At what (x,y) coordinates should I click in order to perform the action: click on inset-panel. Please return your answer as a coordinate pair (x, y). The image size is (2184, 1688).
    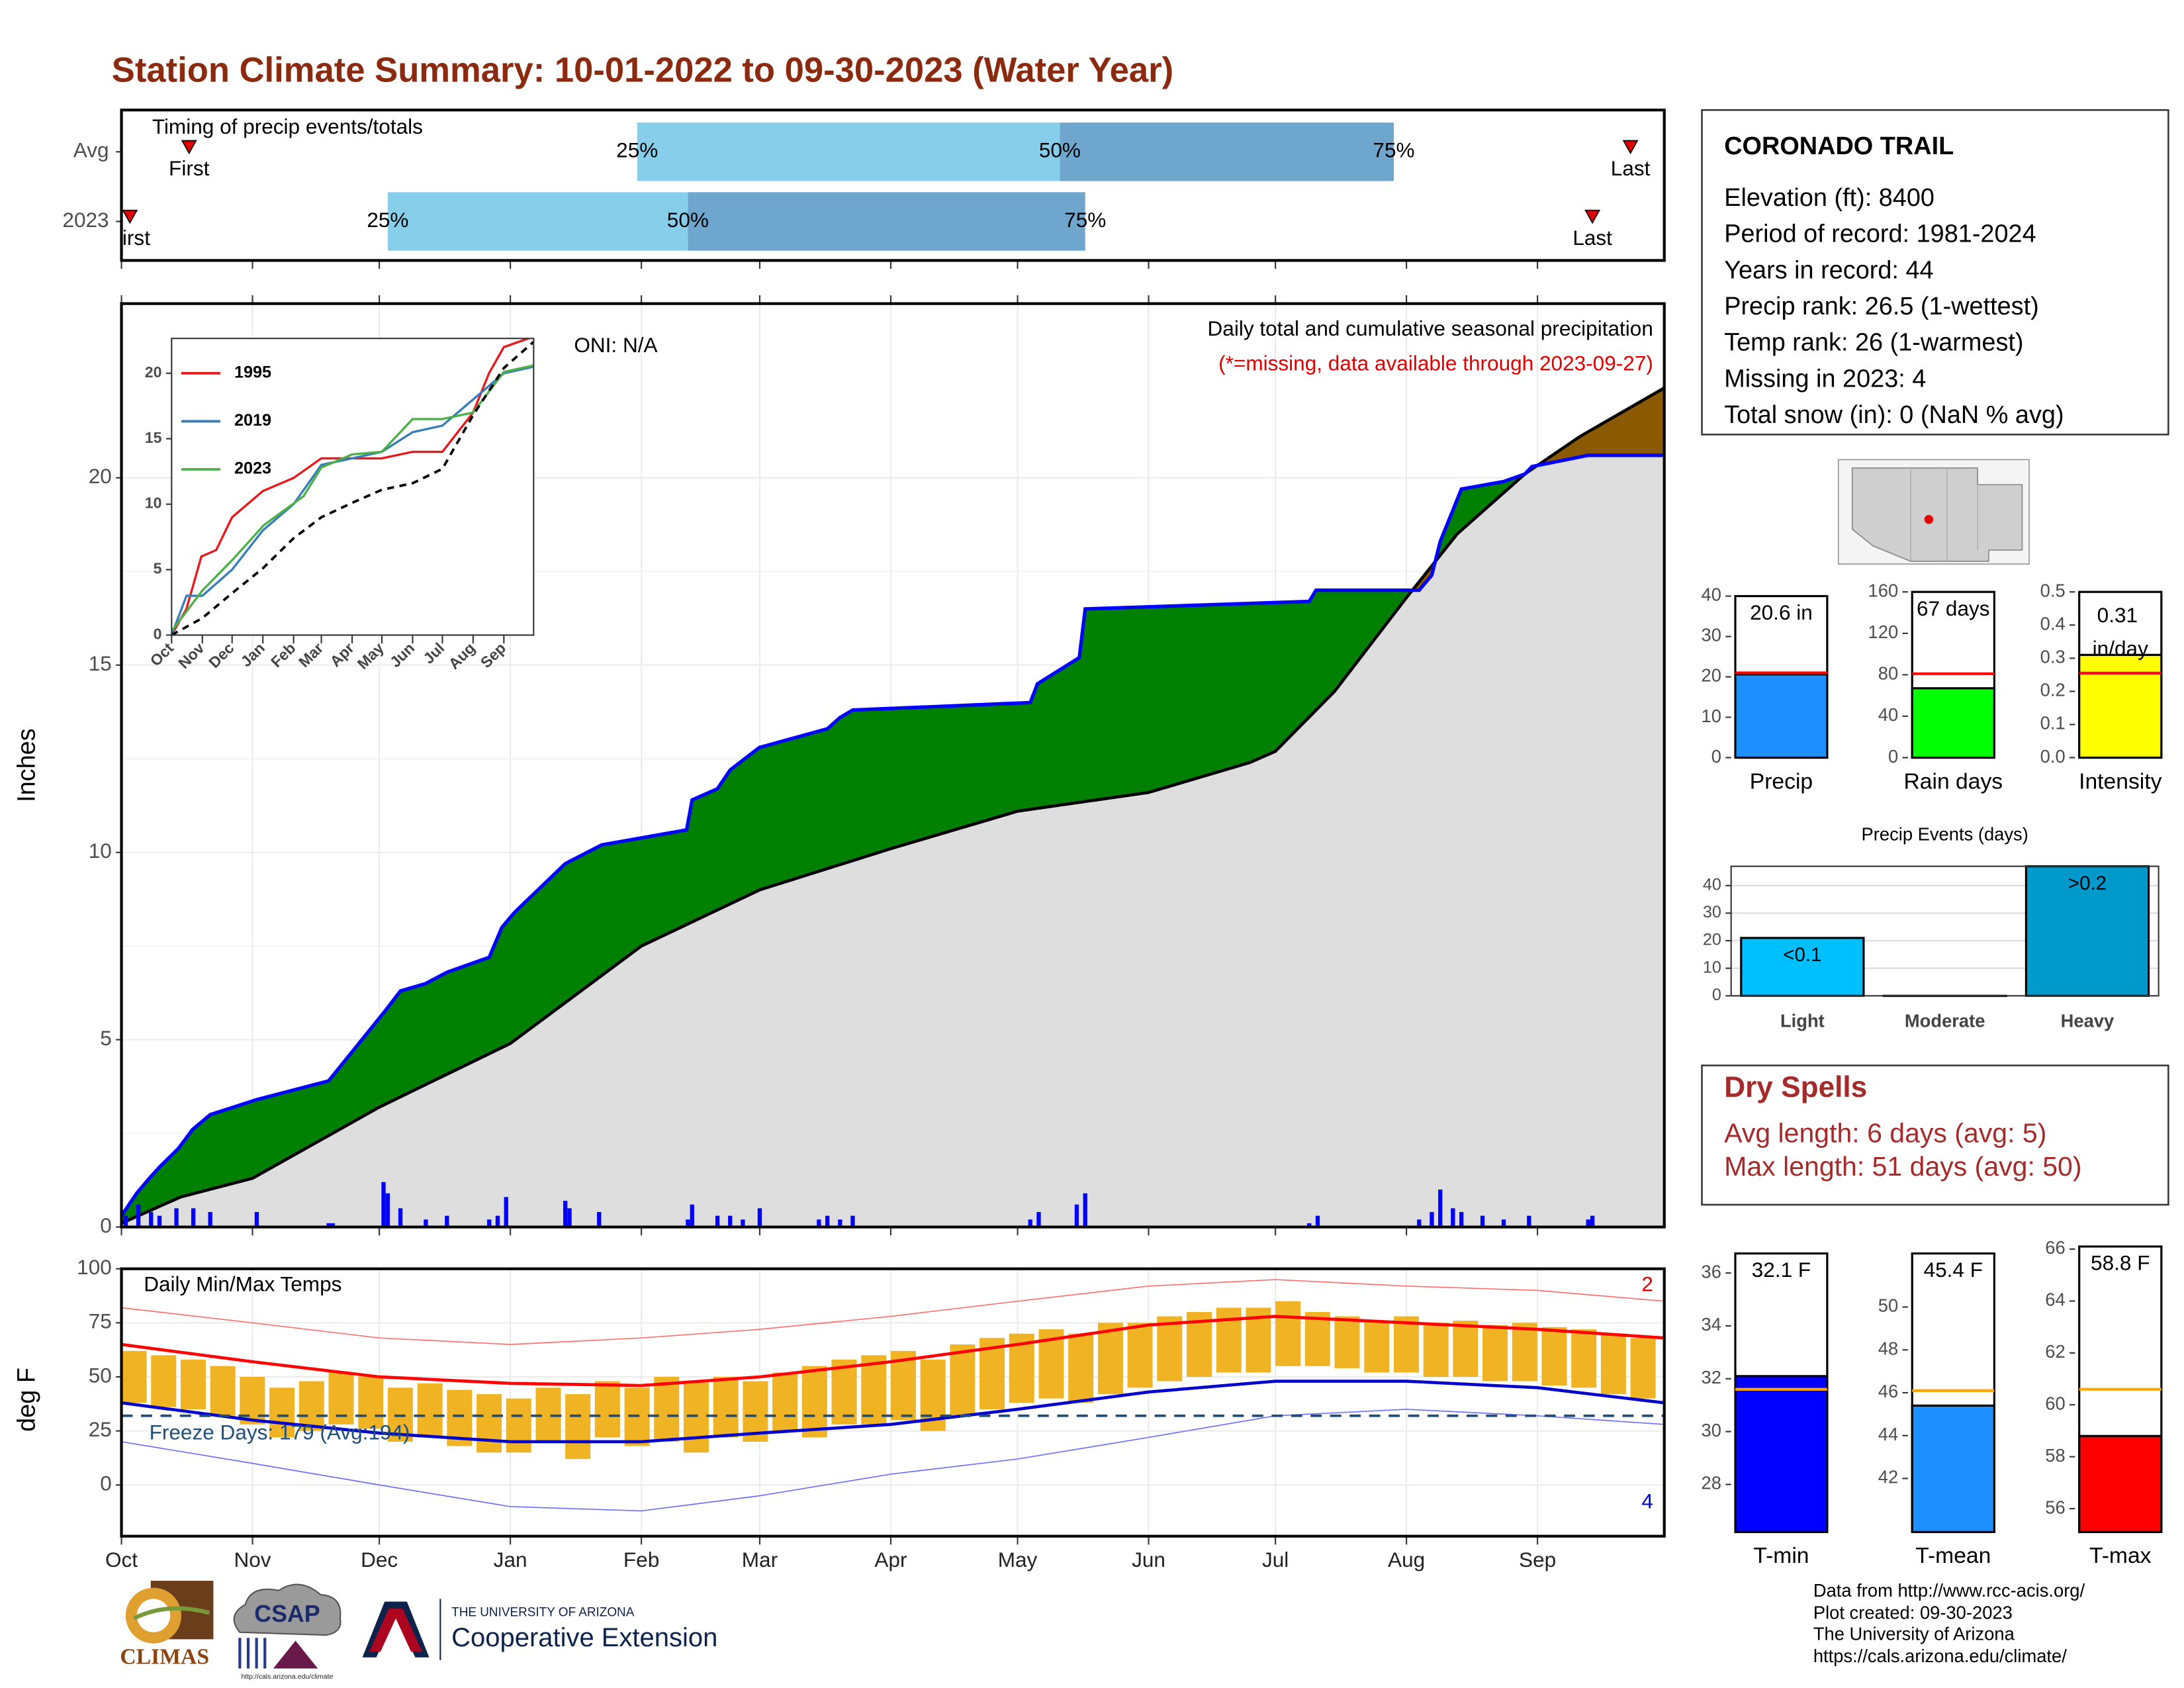
    Looking at the image, I should click on (353, 486).